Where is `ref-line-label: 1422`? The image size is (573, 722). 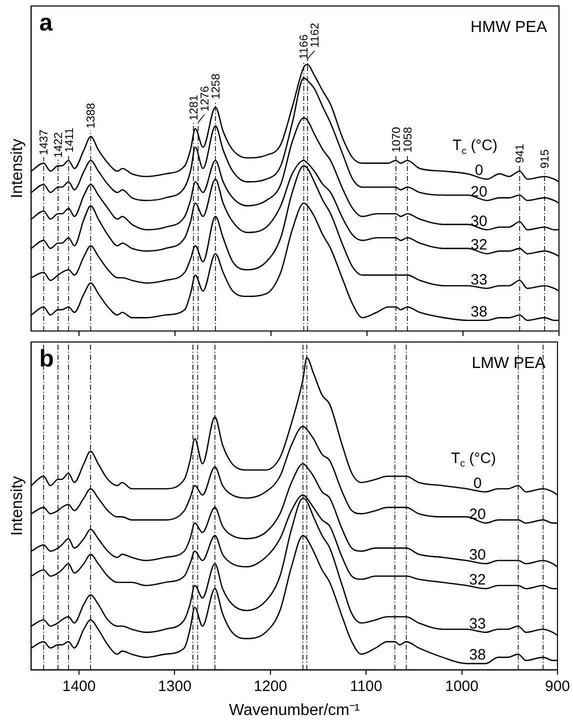
ref-line-label: 1422 is located at coordinates (59, 145).